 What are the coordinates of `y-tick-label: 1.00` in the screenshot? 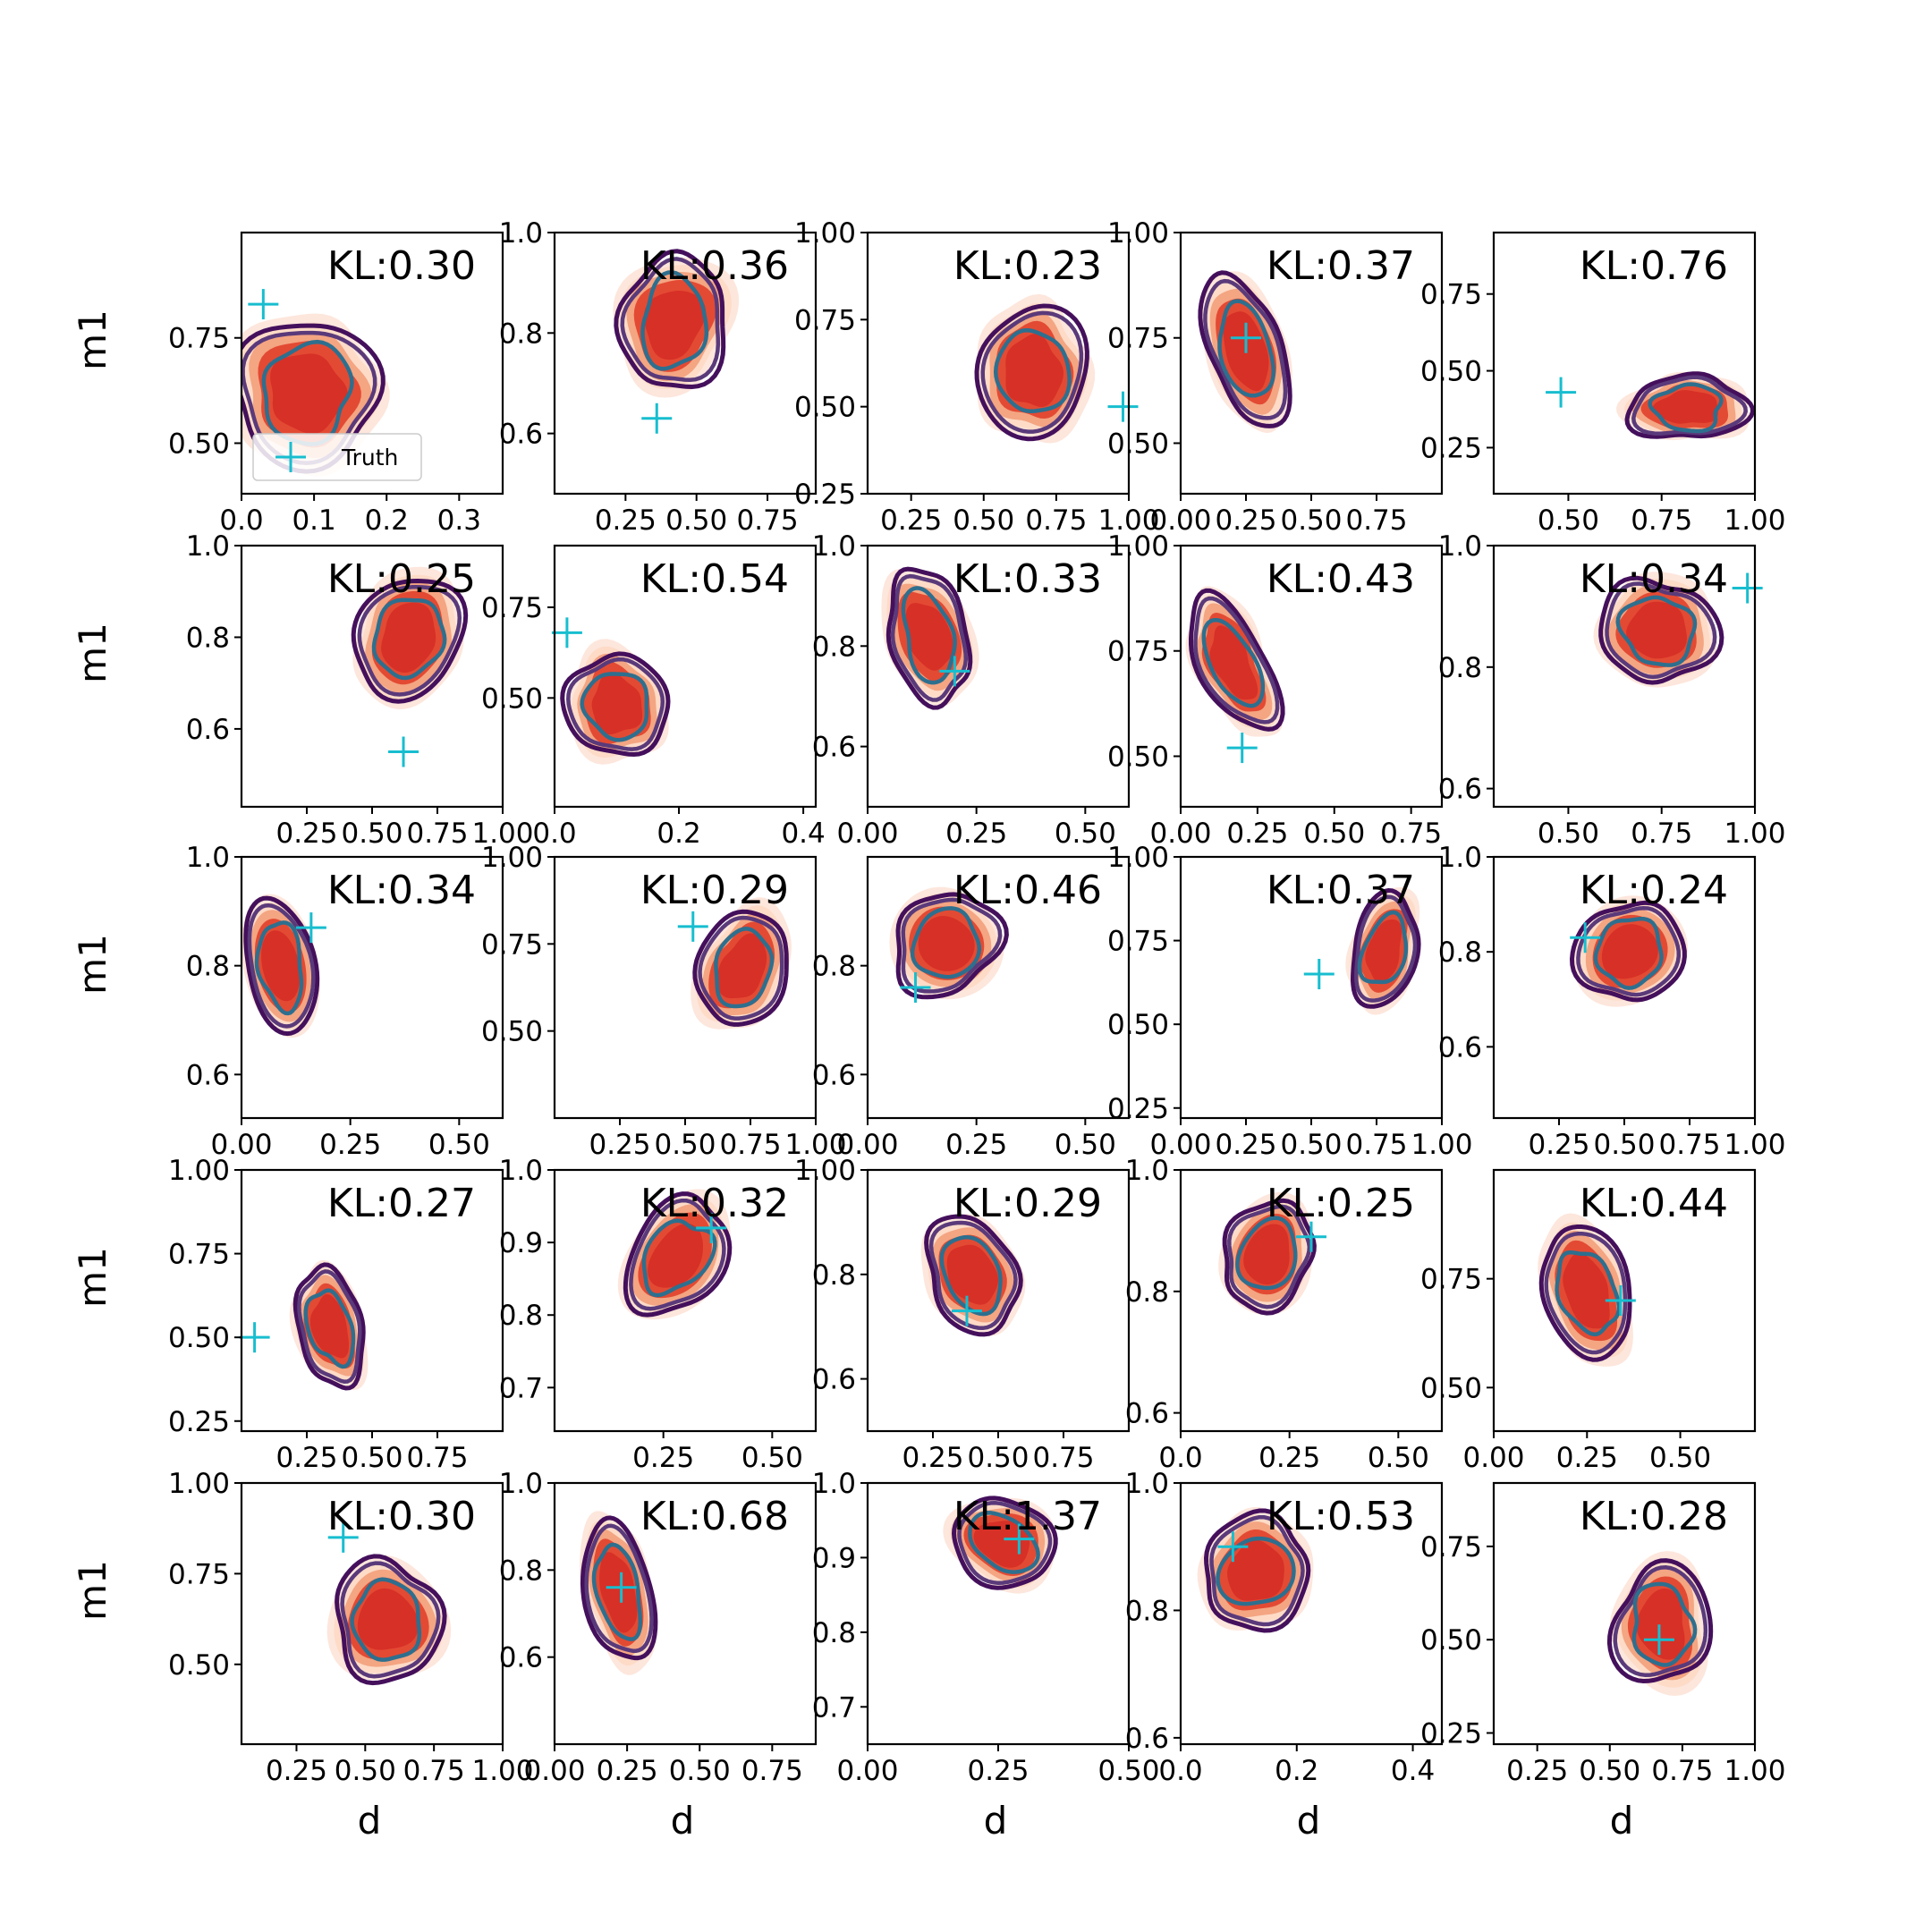 It's located at (512, 858).